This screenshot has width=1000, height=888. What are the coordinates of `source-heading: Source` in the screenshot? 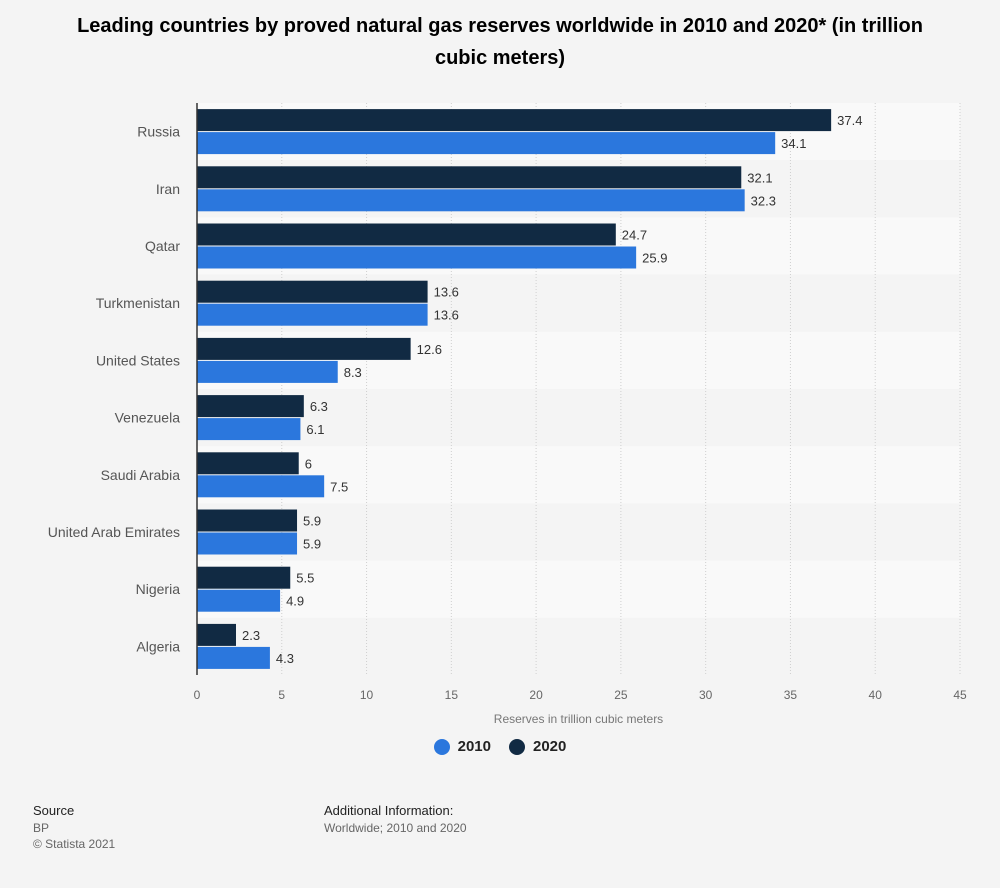 It's located at (54, 810).